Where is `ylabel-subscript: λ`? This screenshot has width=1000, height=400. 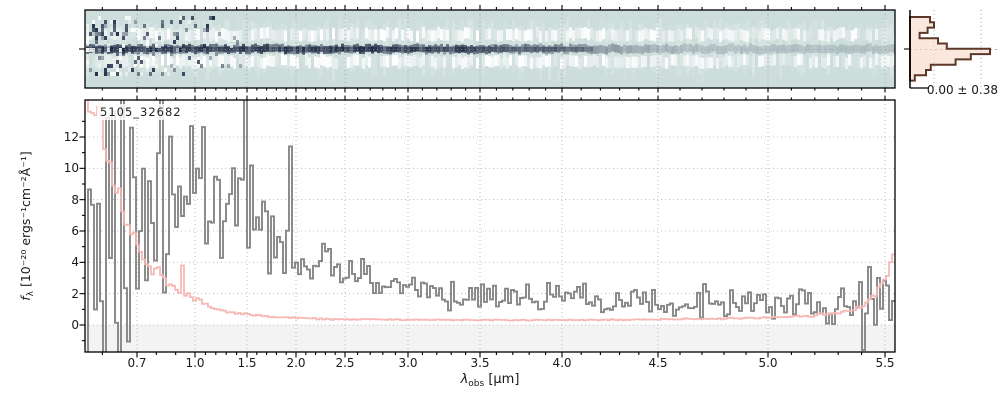 ylabel-subscript: λ is located at coordinates (31, 293).